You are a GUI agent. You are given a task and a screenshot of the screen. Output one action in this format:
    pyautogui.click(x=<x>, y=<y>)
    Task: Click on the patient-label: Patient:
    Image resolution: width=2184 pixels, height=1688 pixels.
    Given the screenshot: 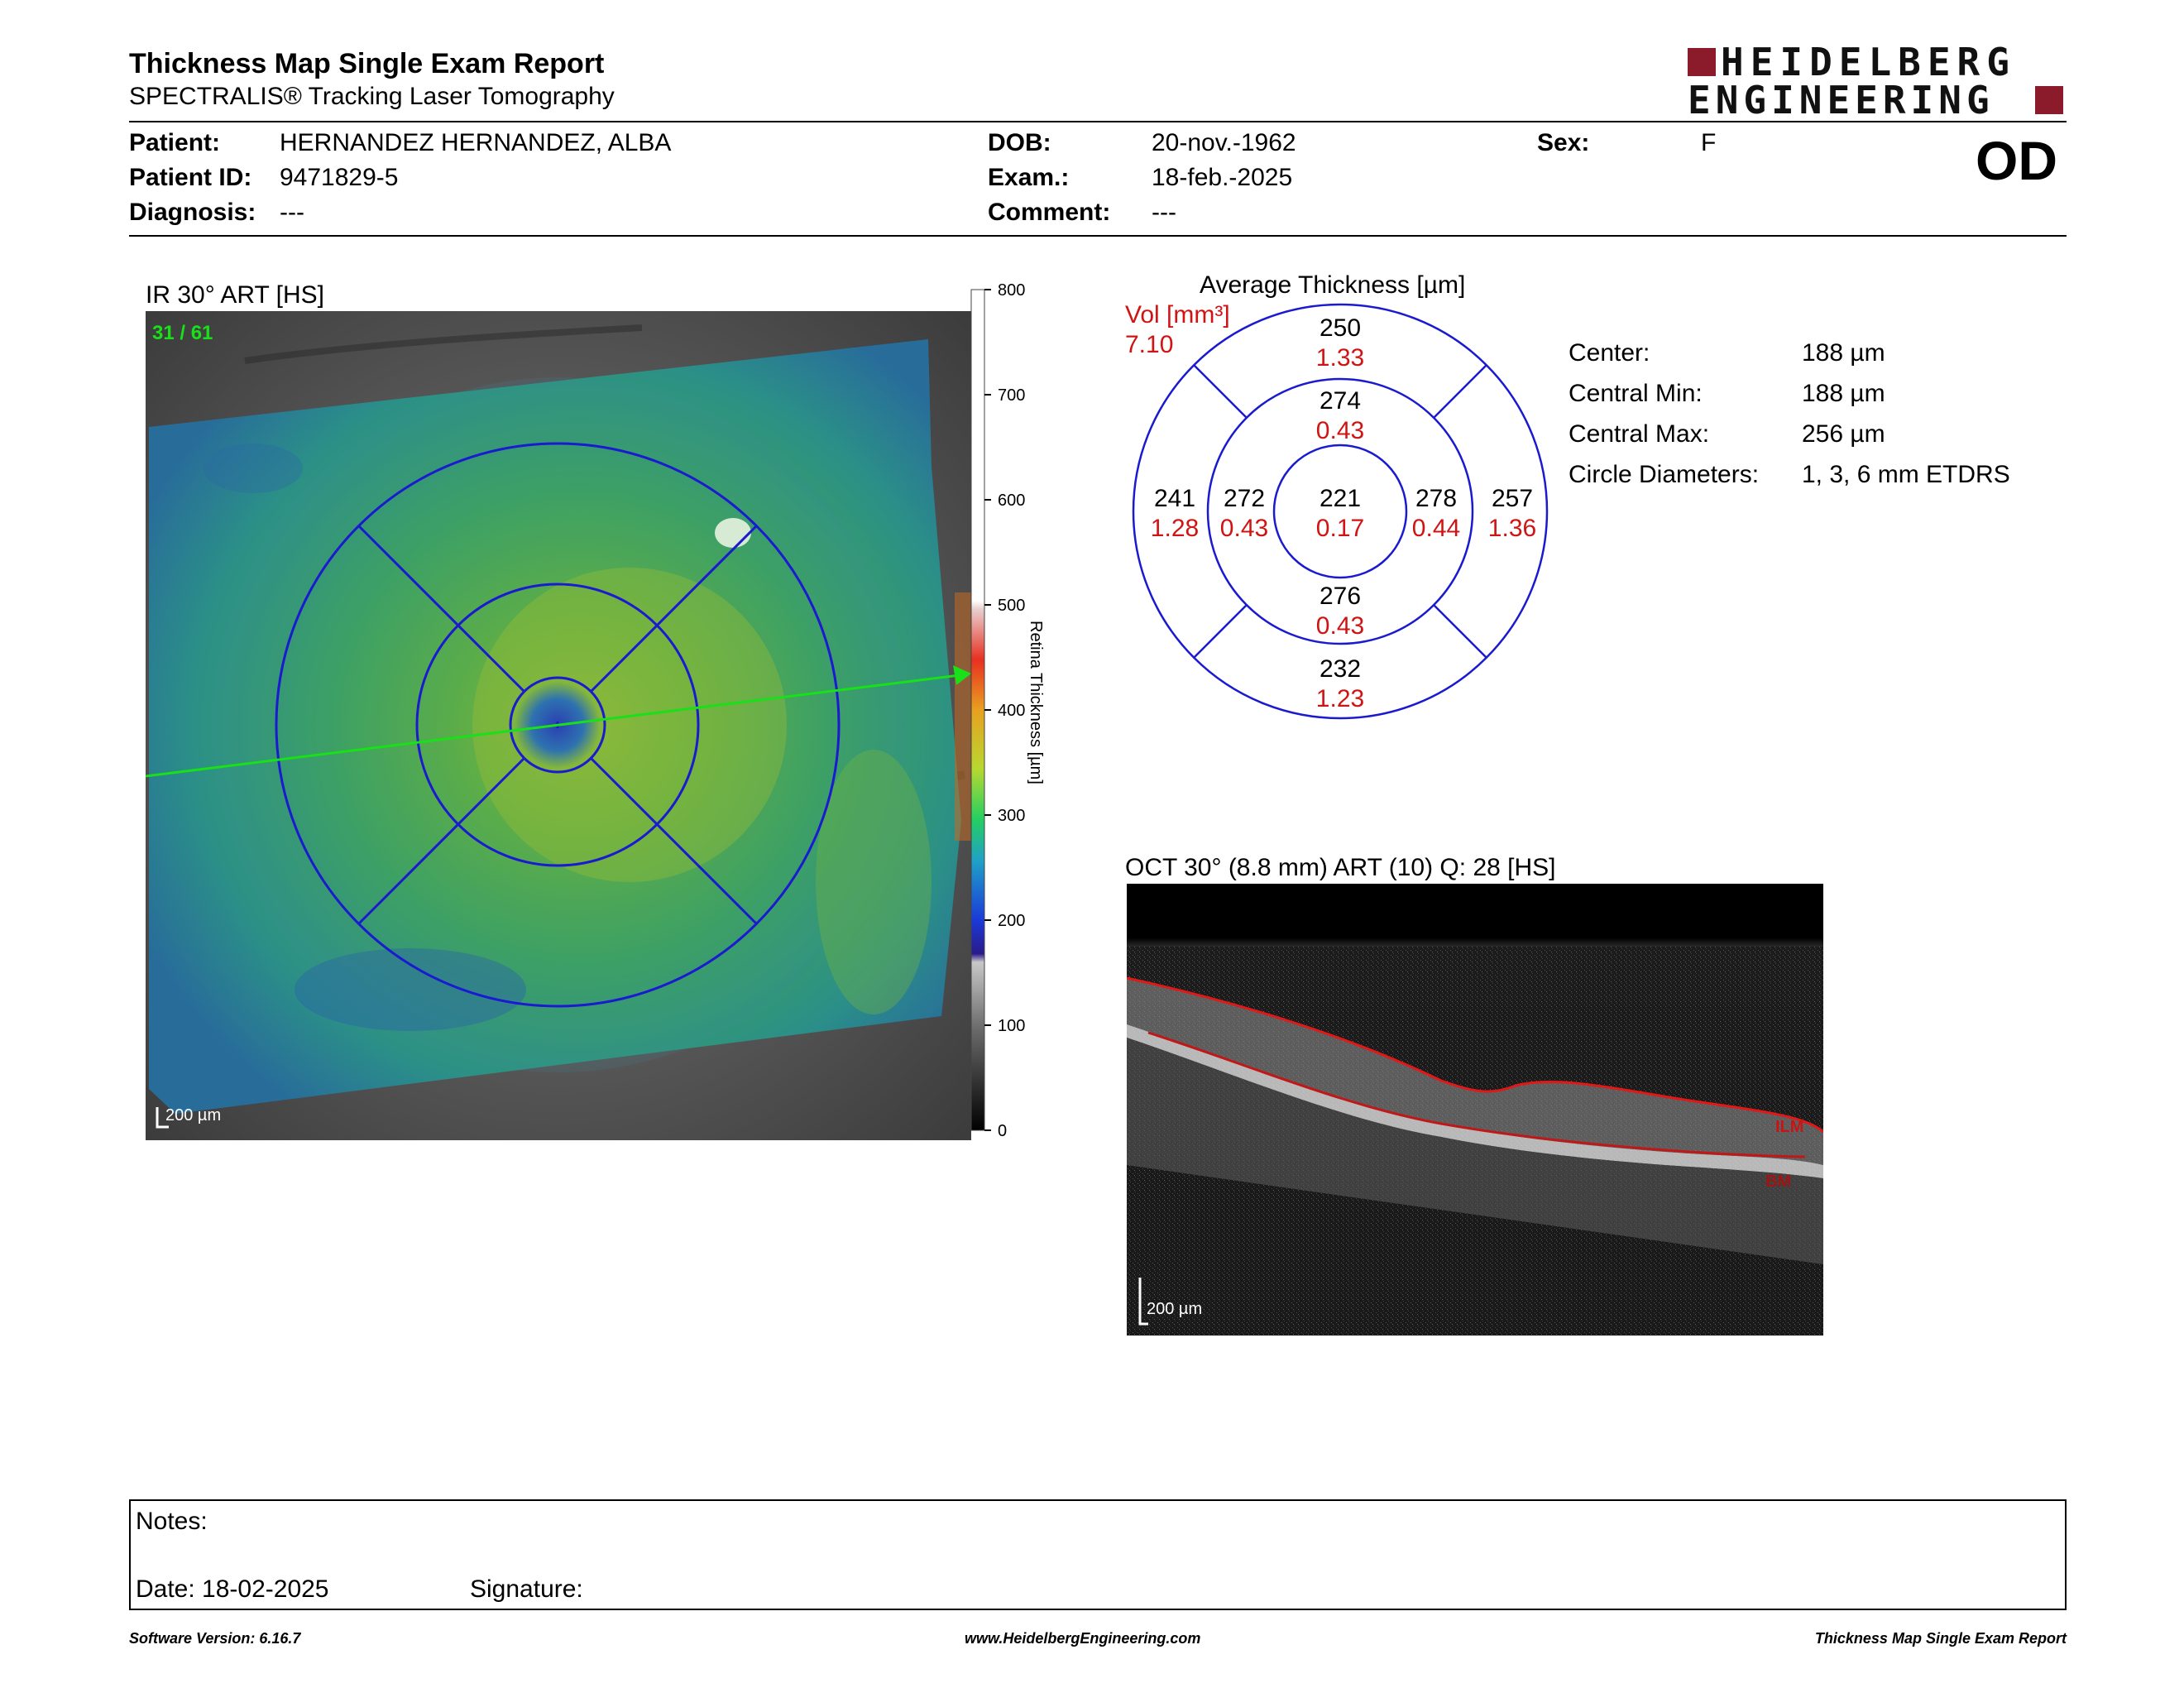 What is the action you would take?
    pyautogui.click(x=175, y=142)
    